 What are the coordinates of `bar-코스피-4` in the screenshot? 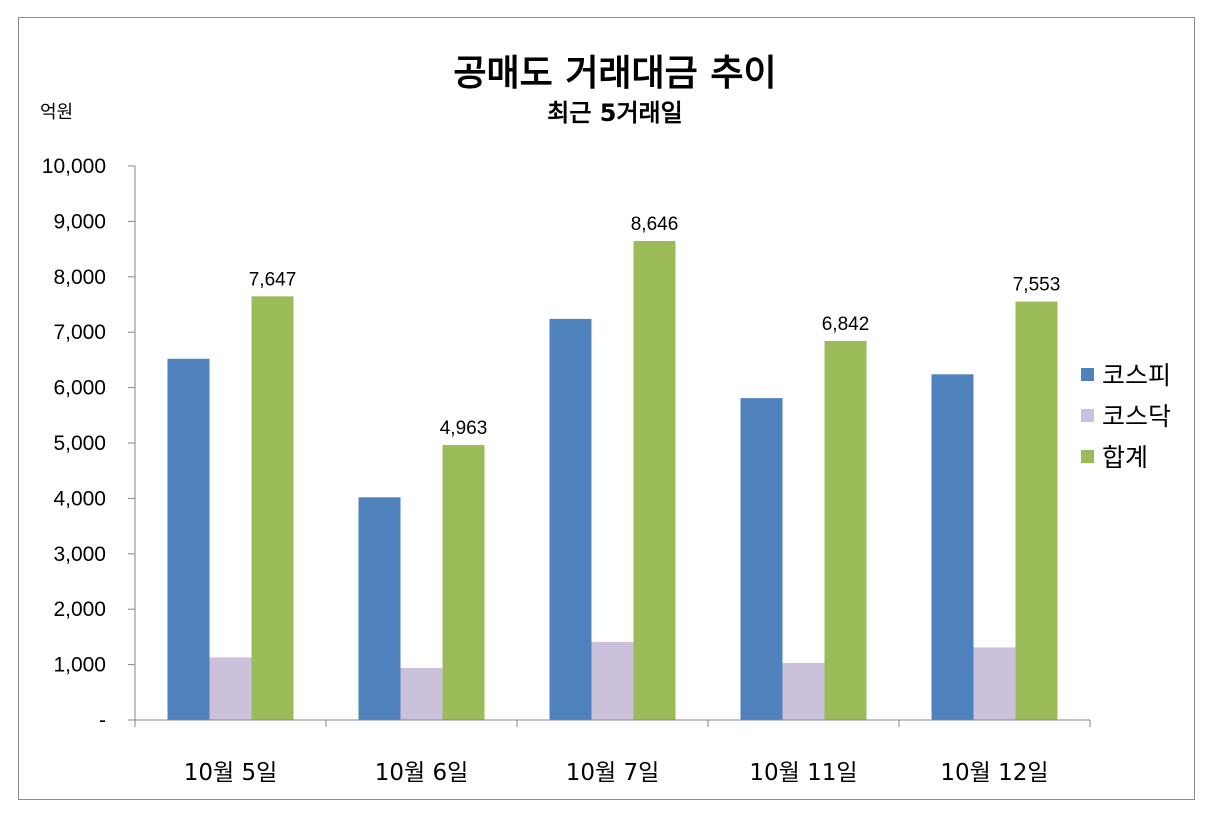 It's located at (952, 547).